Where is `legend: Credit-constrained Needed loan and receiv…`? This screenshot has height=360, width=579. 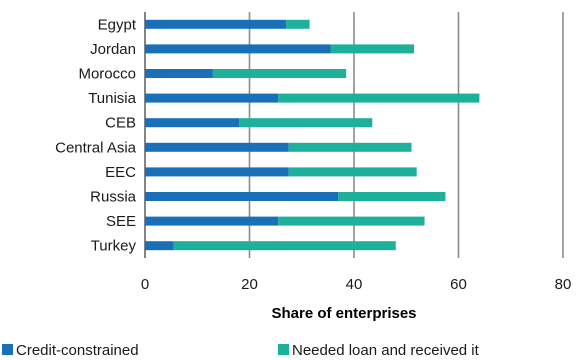
legend: Credit-constrained Needed loan and receiv… is located at coordinates (241, 350).